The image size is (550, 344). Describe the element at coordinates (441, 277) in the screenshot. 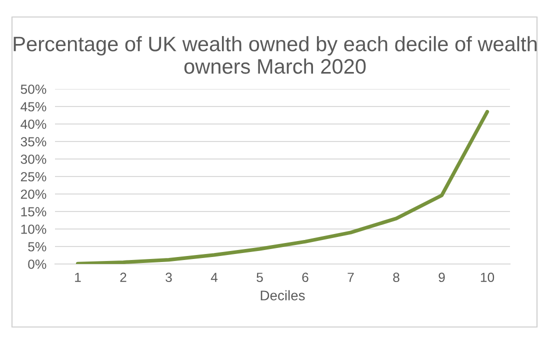

I see `x-tick-label: 9` at that location.